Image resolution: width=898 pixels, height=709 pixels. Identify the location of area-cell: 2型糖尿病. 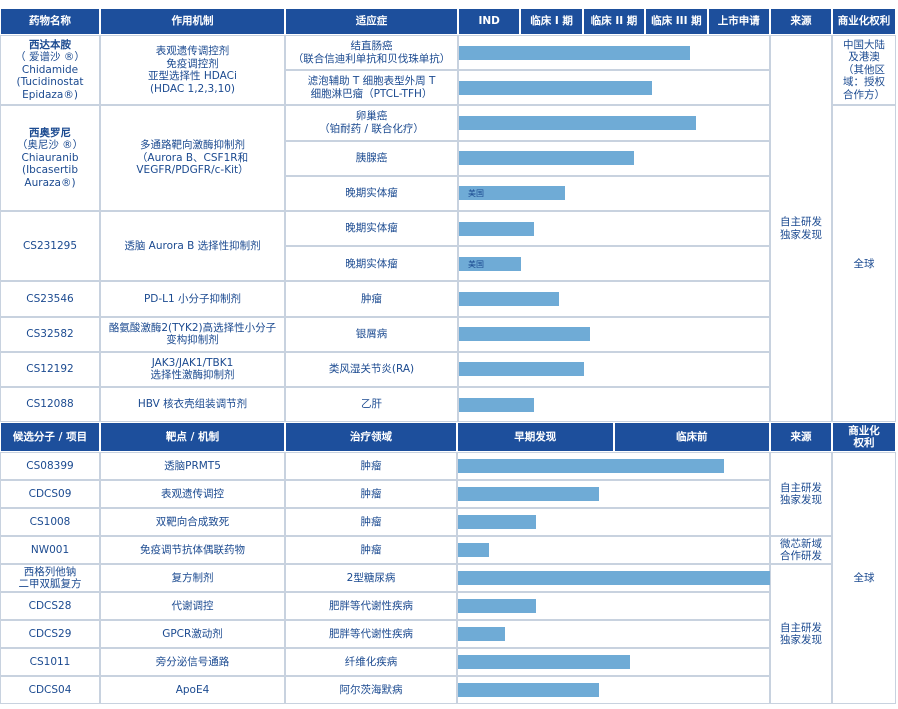
(371, 578).